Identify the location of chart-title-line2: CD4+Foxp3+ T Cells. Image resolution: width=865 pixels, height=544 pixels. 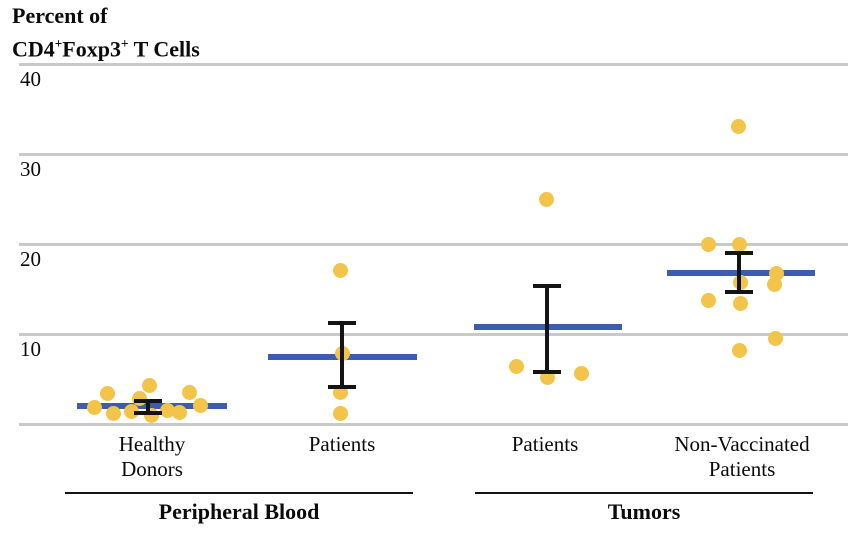
(106, 49).